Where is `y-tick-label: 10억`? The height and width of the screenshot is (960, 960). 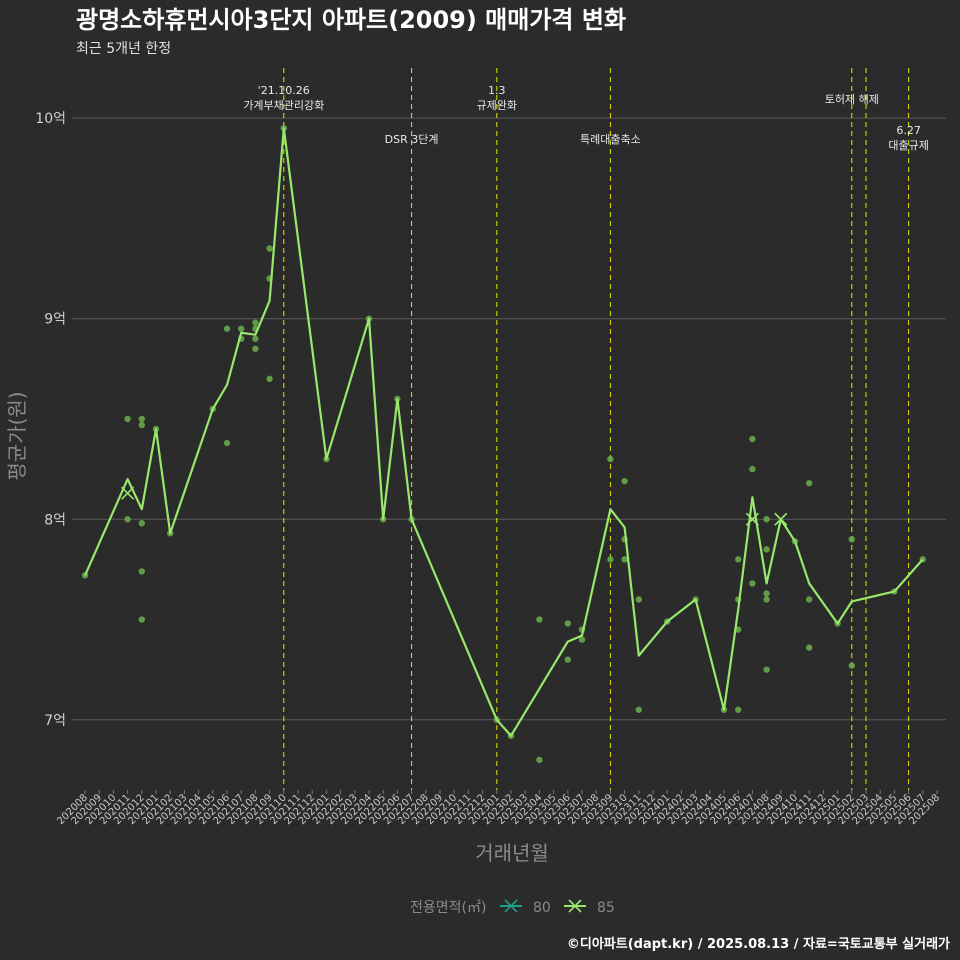
y-tick-label: 10억 is located at coordinates (50, 119).